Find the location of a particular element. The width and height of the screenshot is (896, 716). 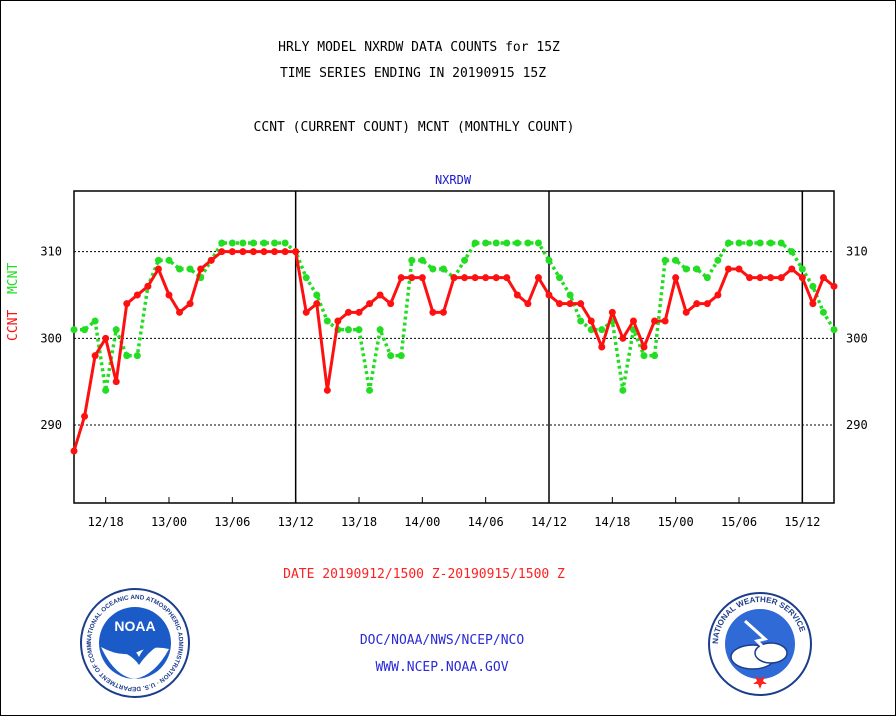

x-tick-label: 13/12 is located at coordinates (296, 522).